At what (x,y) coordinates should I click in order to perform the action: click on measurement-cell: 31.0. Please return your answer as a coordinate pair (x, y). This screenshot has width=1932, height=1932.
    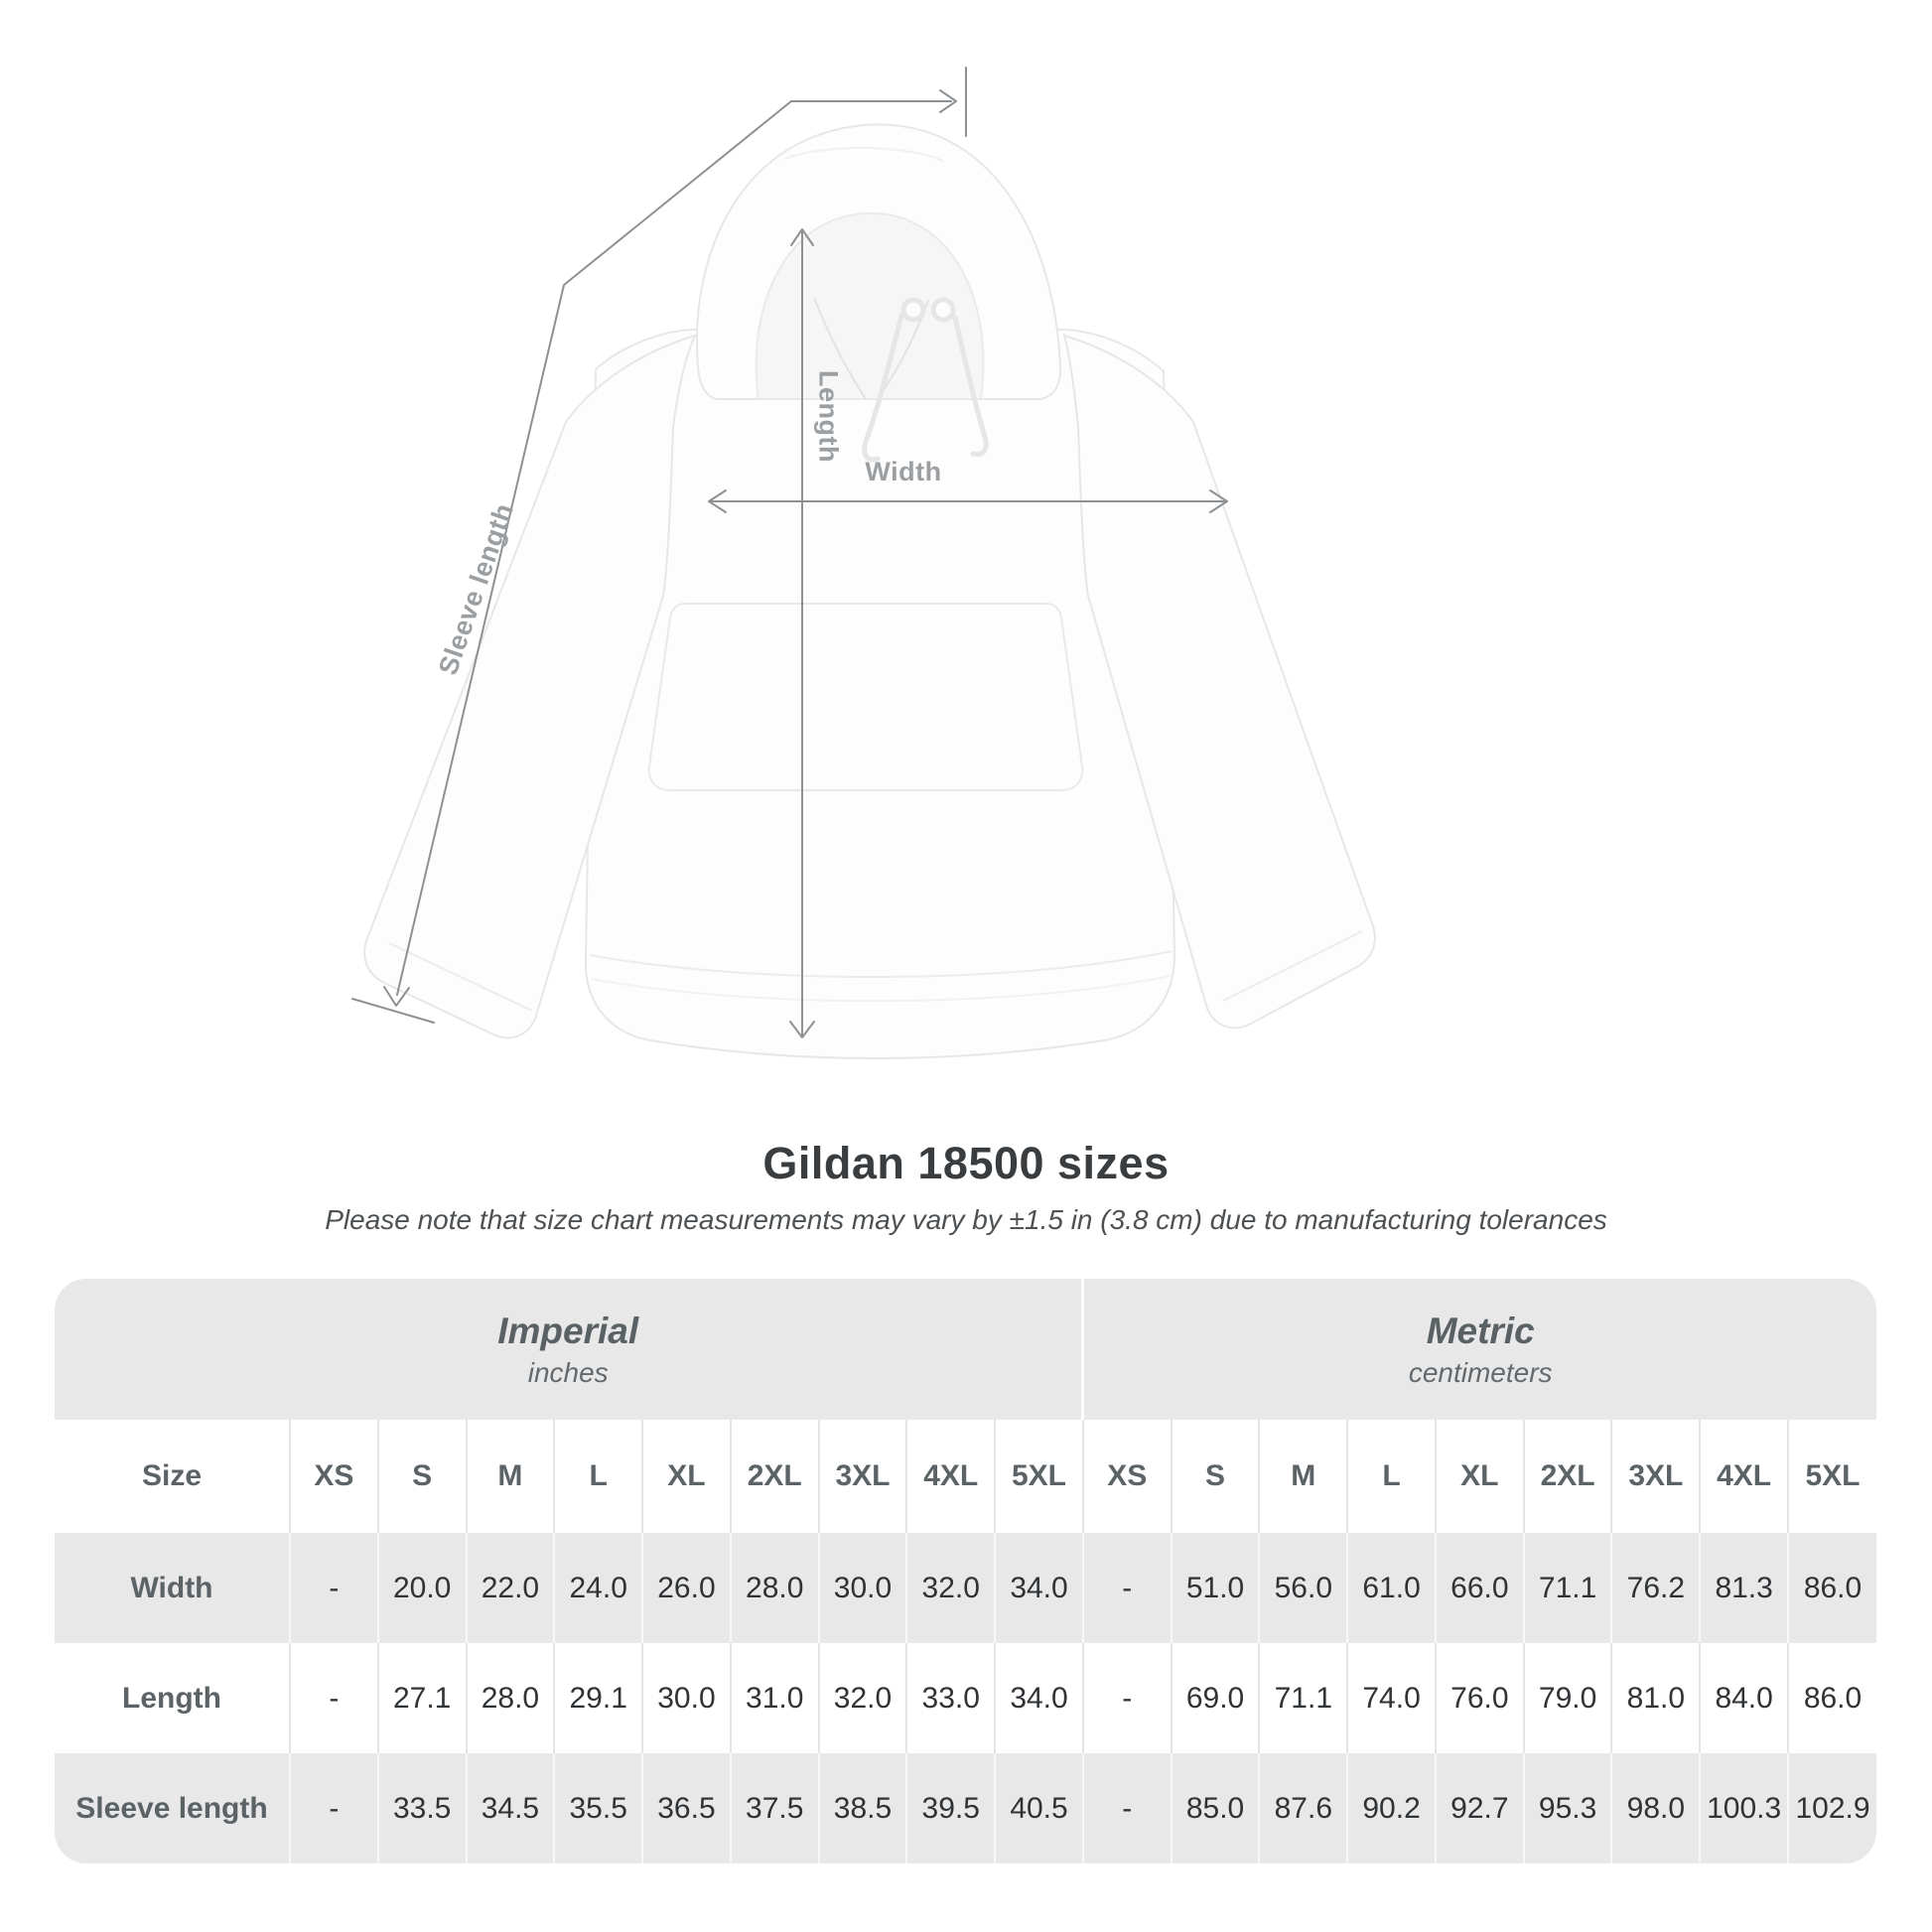
    Looking at the image, I should click on (774, 1698).